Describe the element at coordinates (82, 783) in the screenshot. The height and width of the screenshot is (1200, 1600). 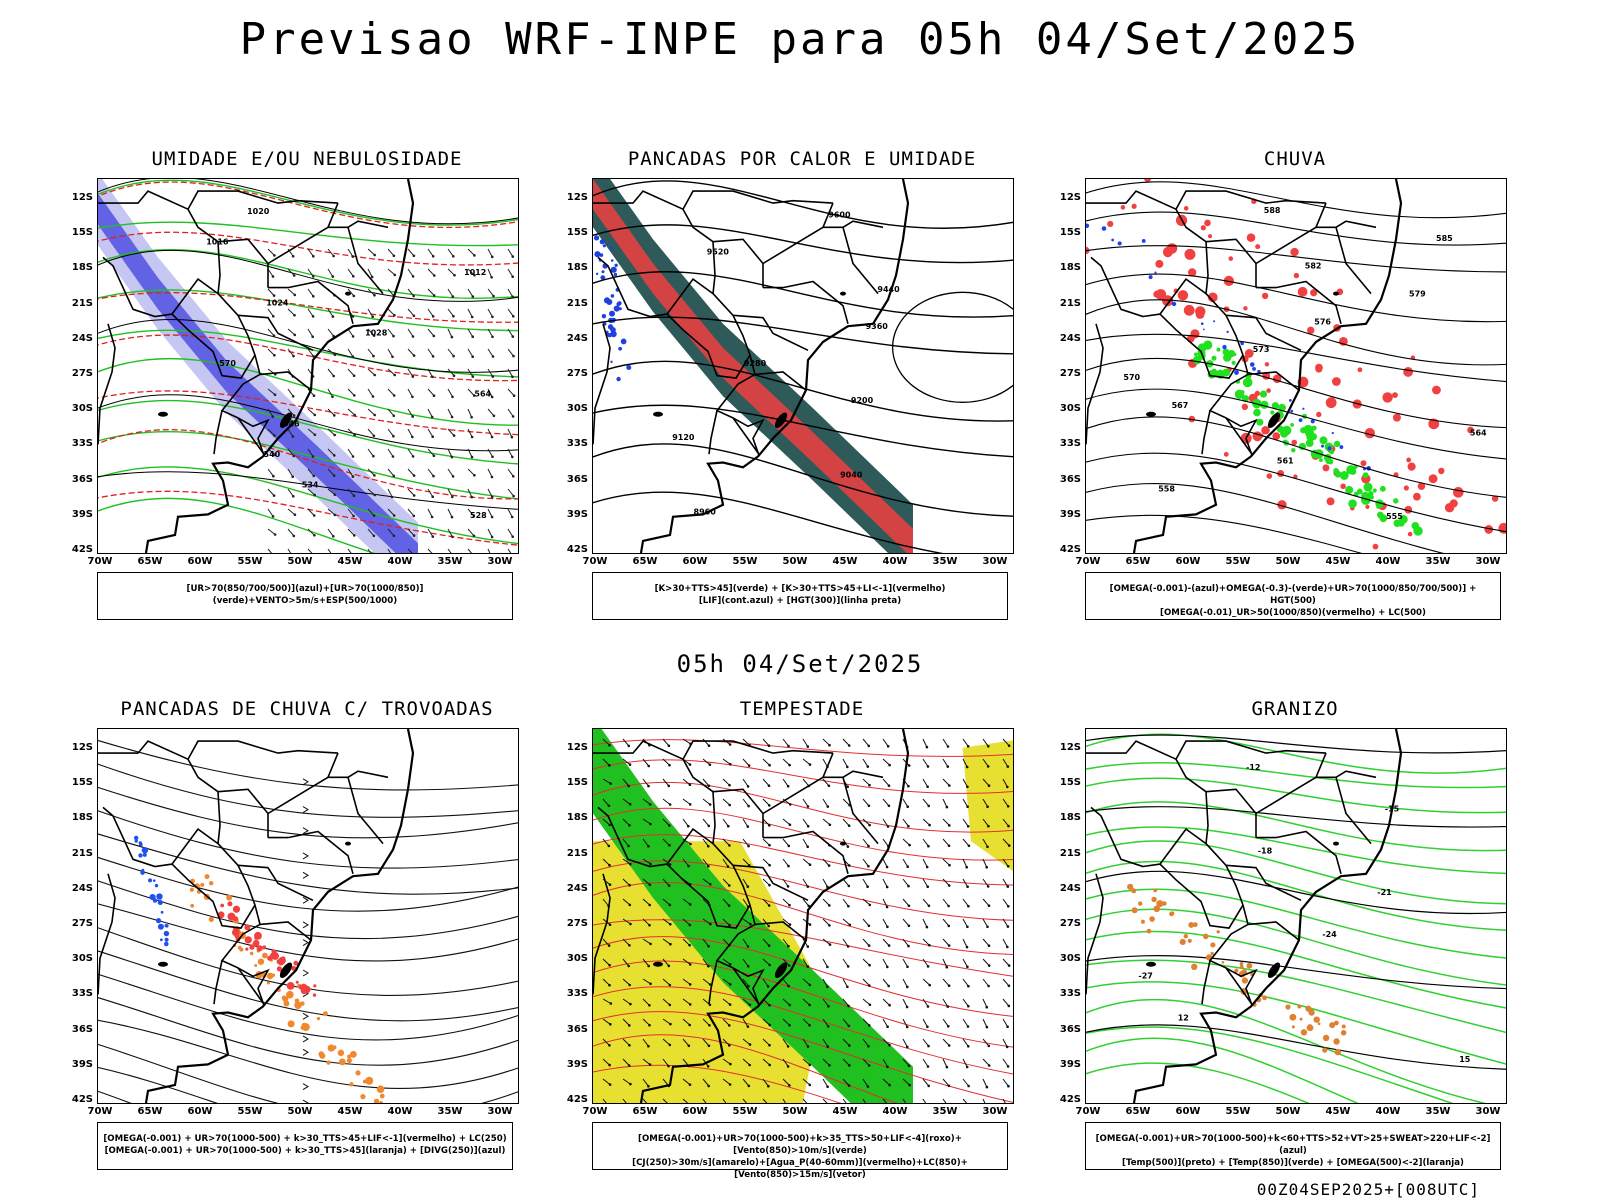
I see `latitude-tick-label: 15S` at that location.